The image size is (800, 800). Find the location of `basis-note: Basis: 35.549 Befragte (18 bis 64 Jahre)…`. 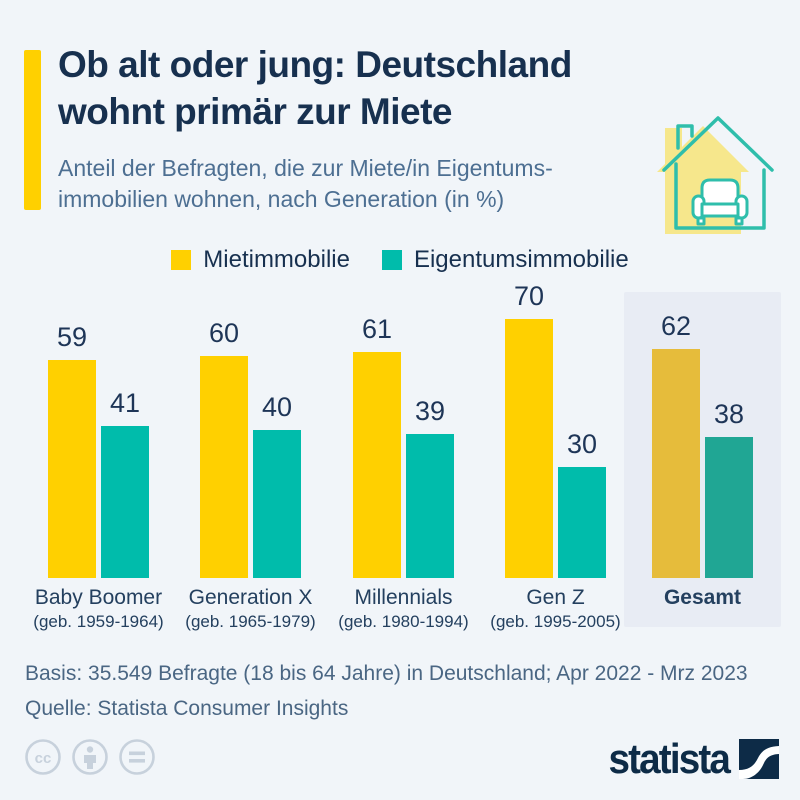

basis-note: Basis: 35.549 Befragte (18 bis 64 Jahre)… is located at coordinates (386, 673).